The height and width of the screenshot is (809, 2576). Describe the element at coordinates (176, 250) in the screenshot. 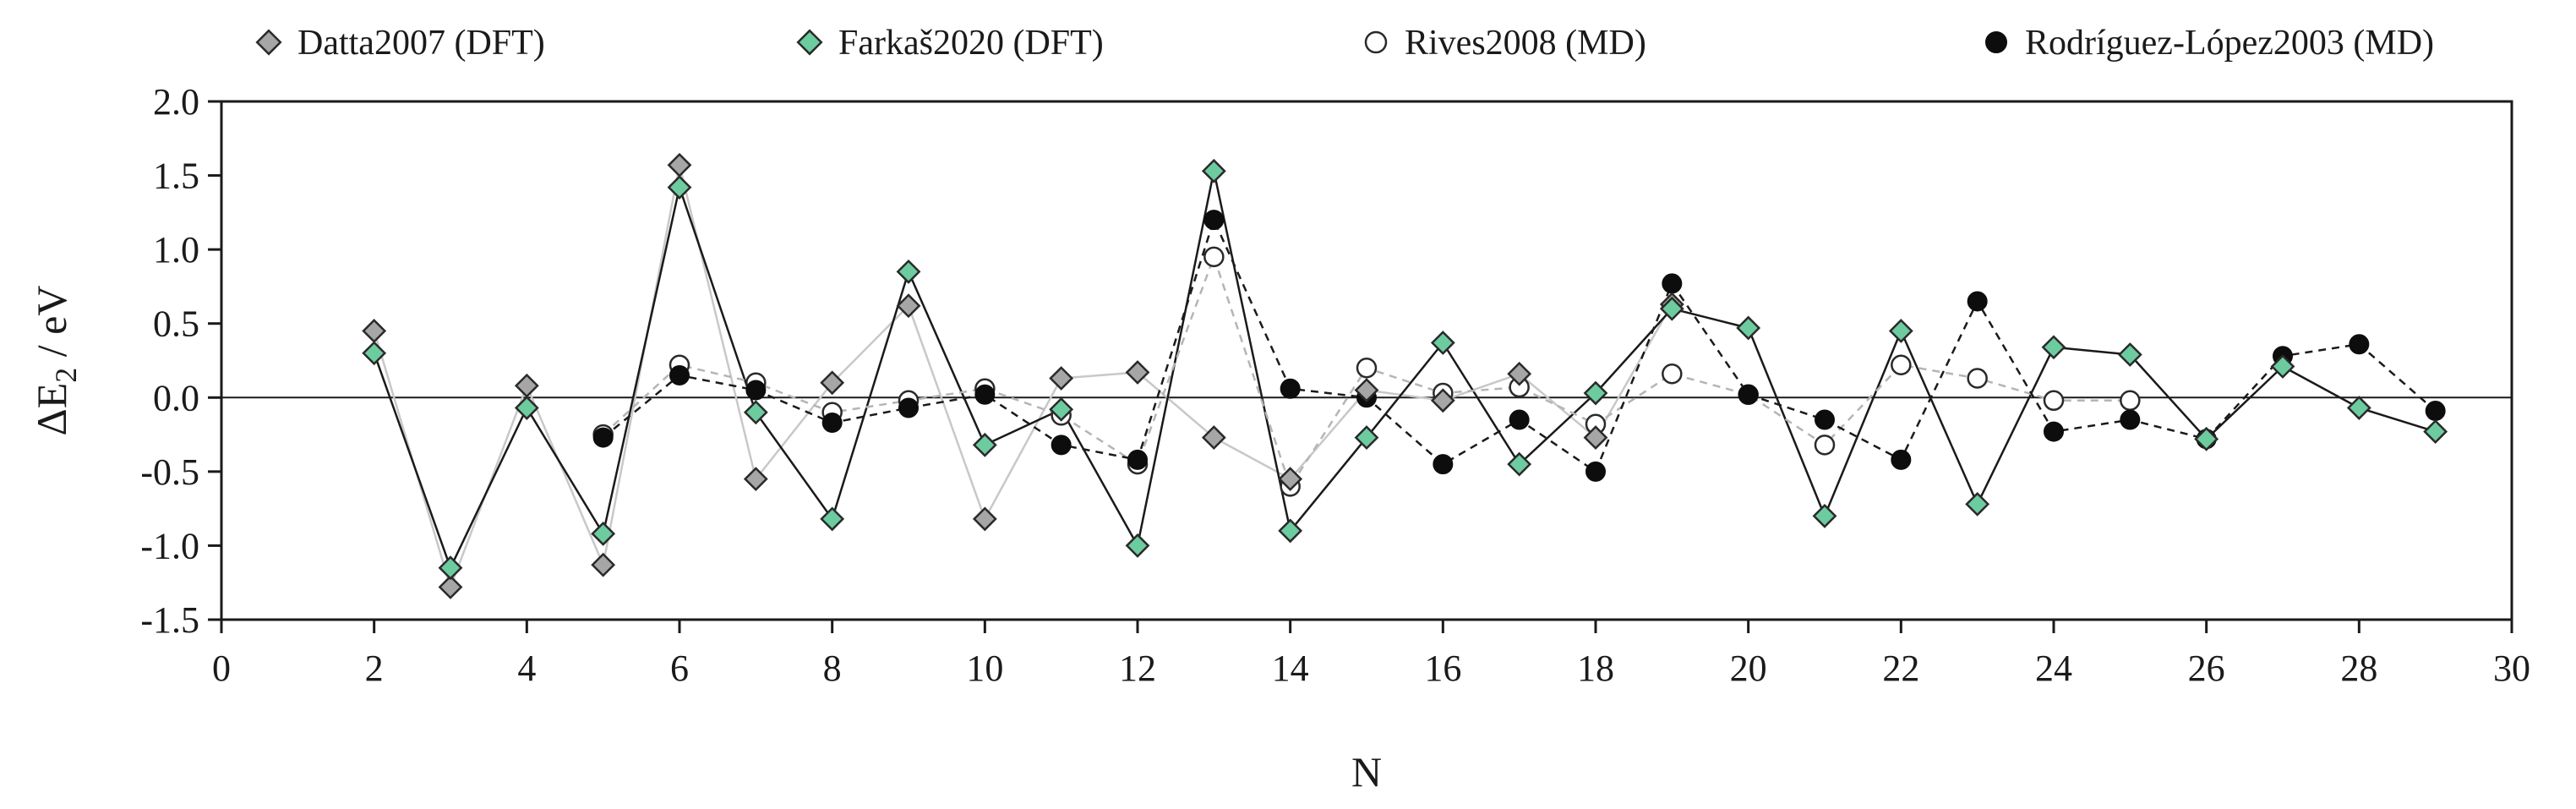

I see `y-tick-label: 1.0` at that location.